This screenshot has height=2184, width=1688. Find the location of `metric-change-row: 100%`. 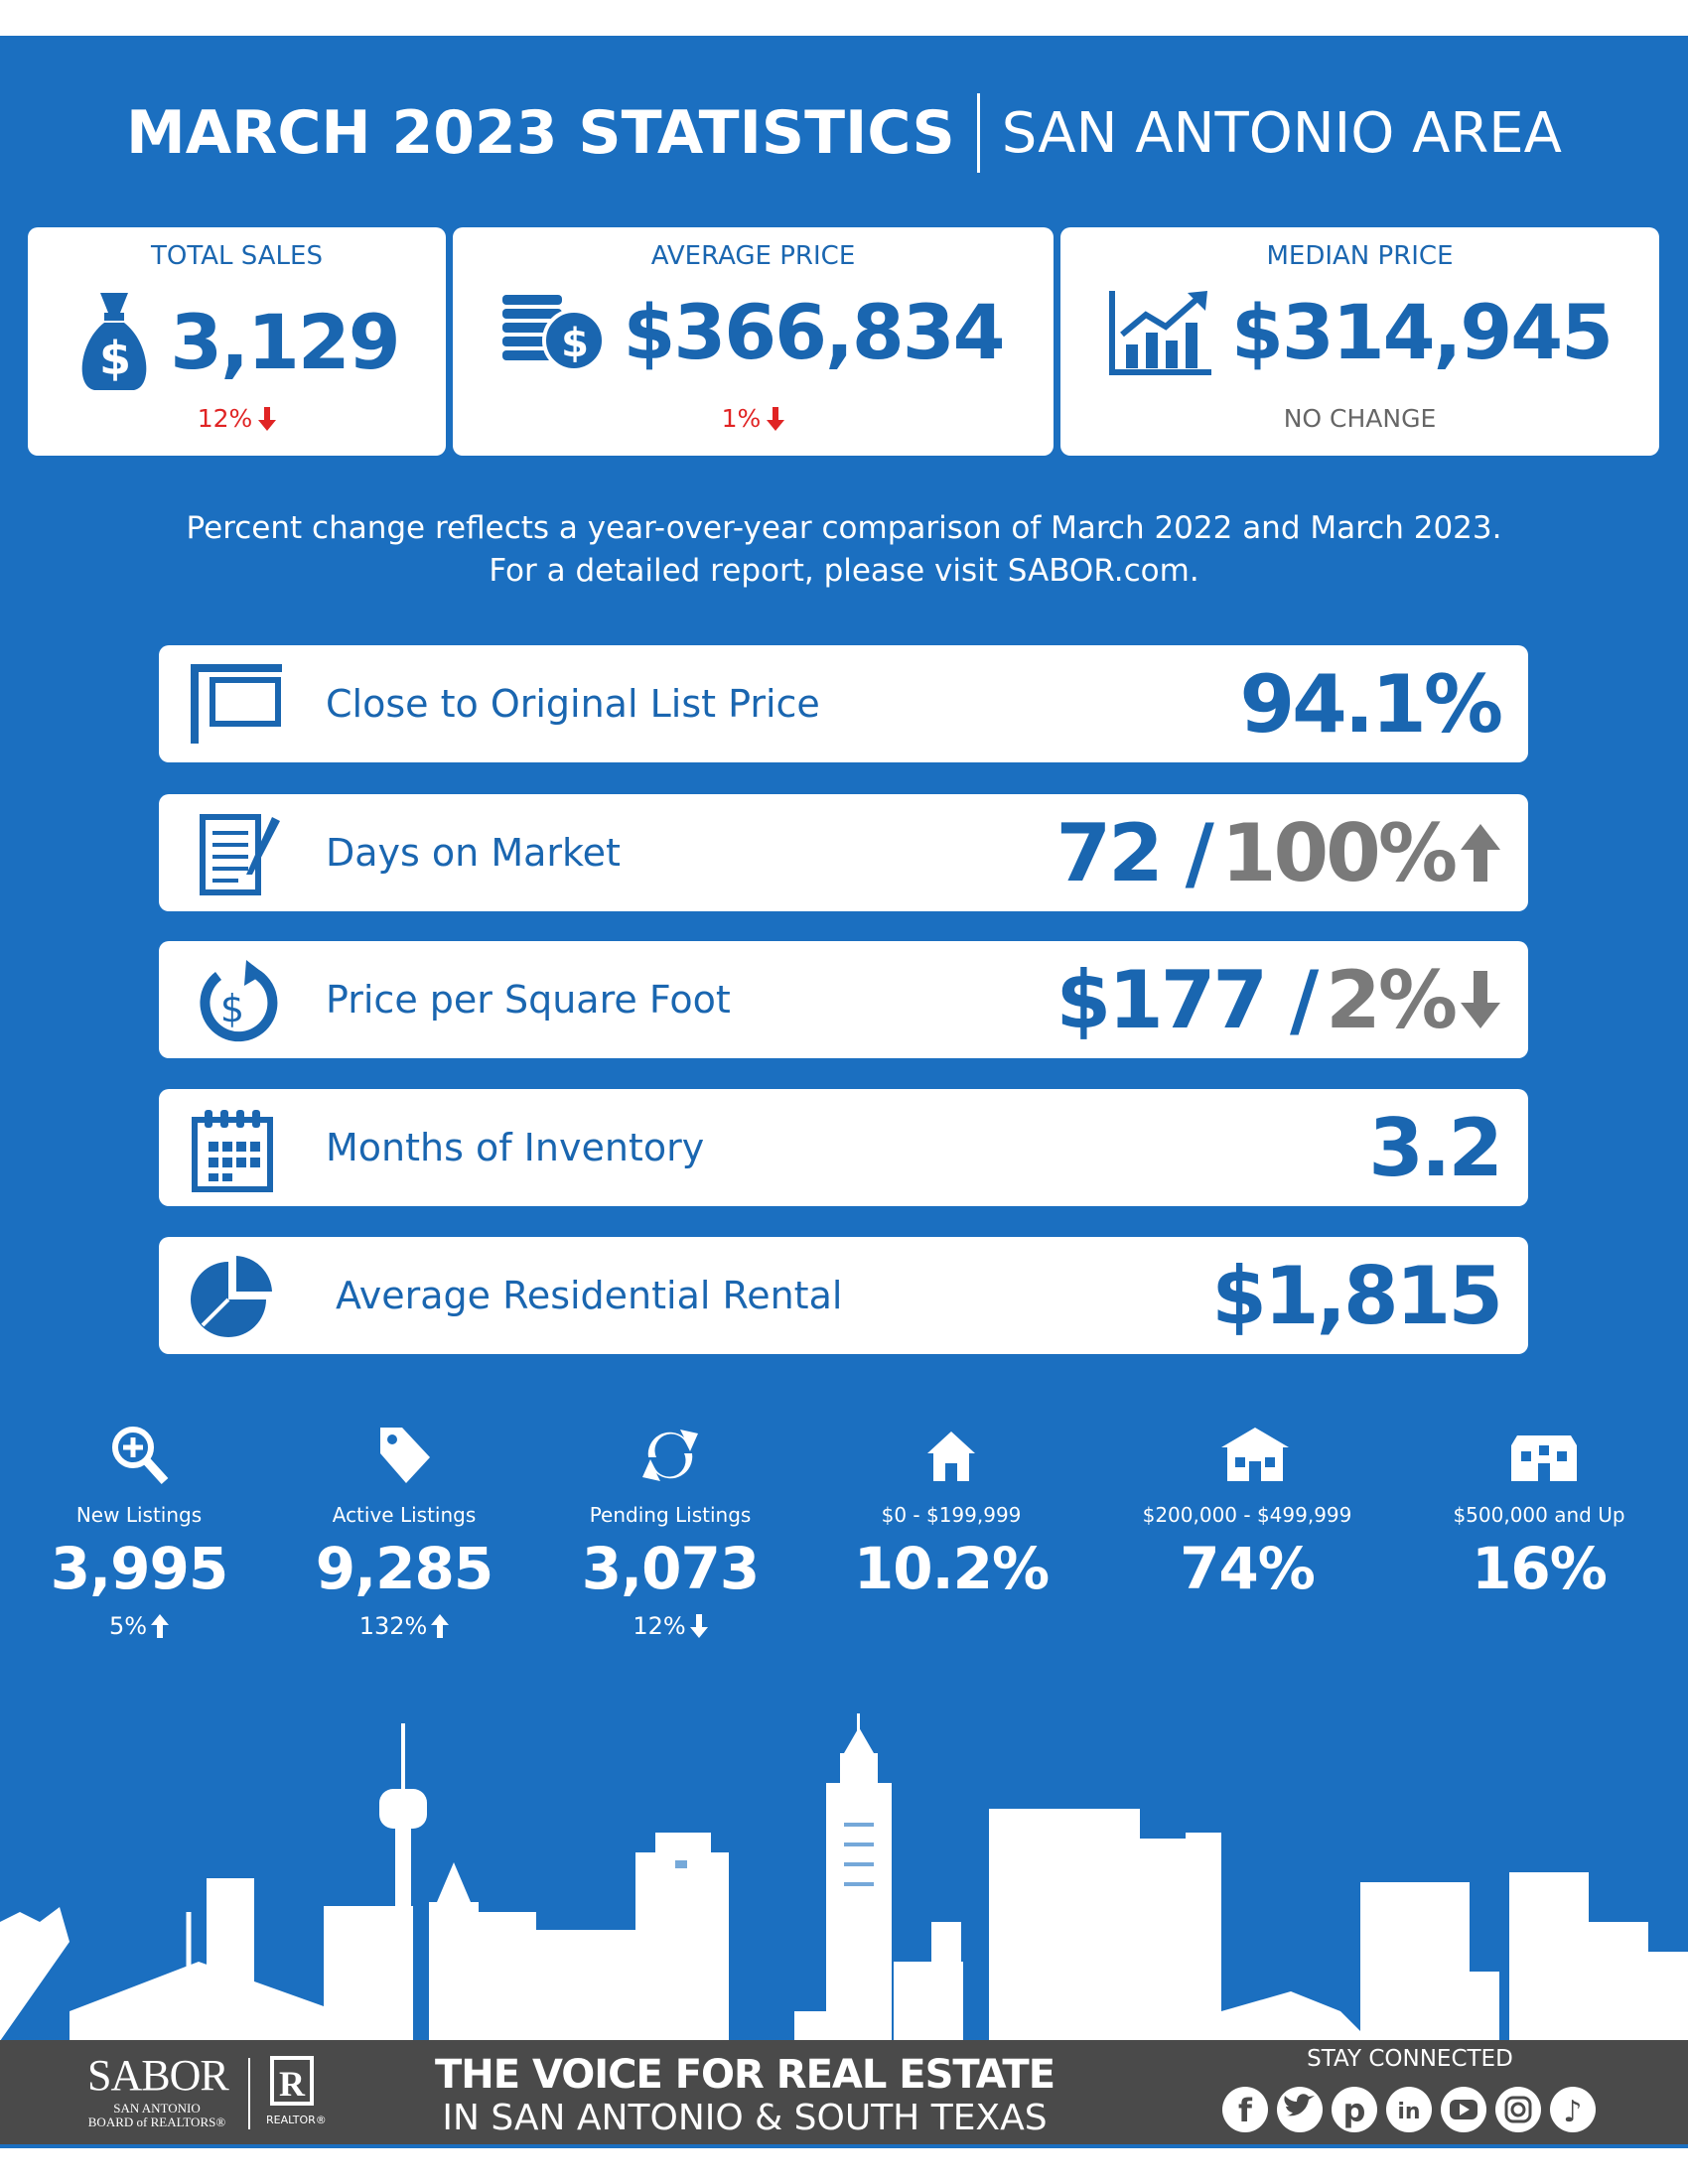

metric-change-row: 100% is located at coordinates (1360, 853).